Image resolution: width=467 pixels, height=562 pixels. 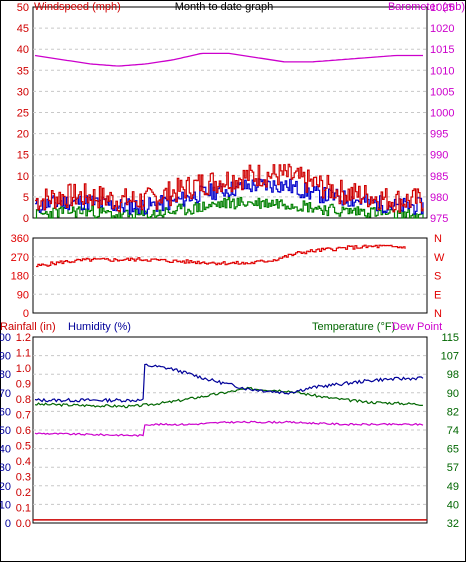 What do you see at coordinates (230, 275) in the screenshot?
I see `direction-panel-frame` at bounding box center [230, 275].